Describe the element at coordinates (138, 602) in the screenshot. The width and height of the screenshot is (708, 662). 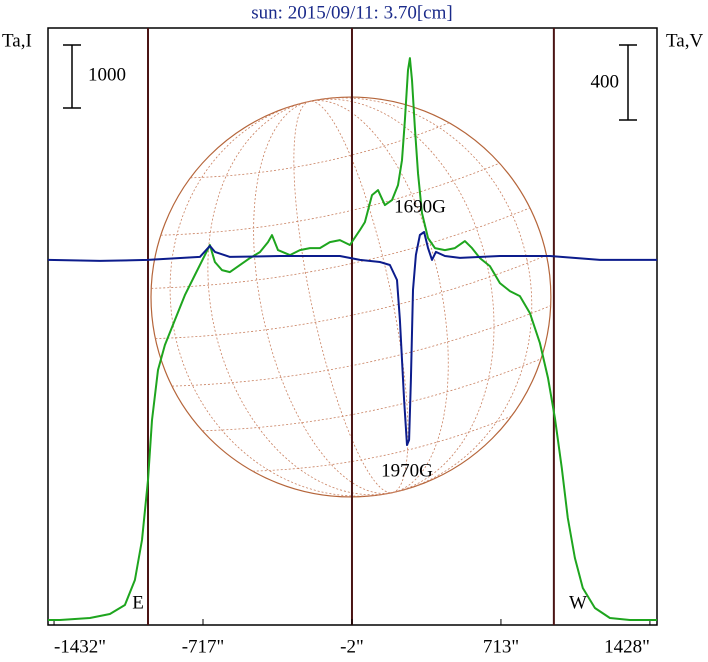
I see `annotation: E` at that location.